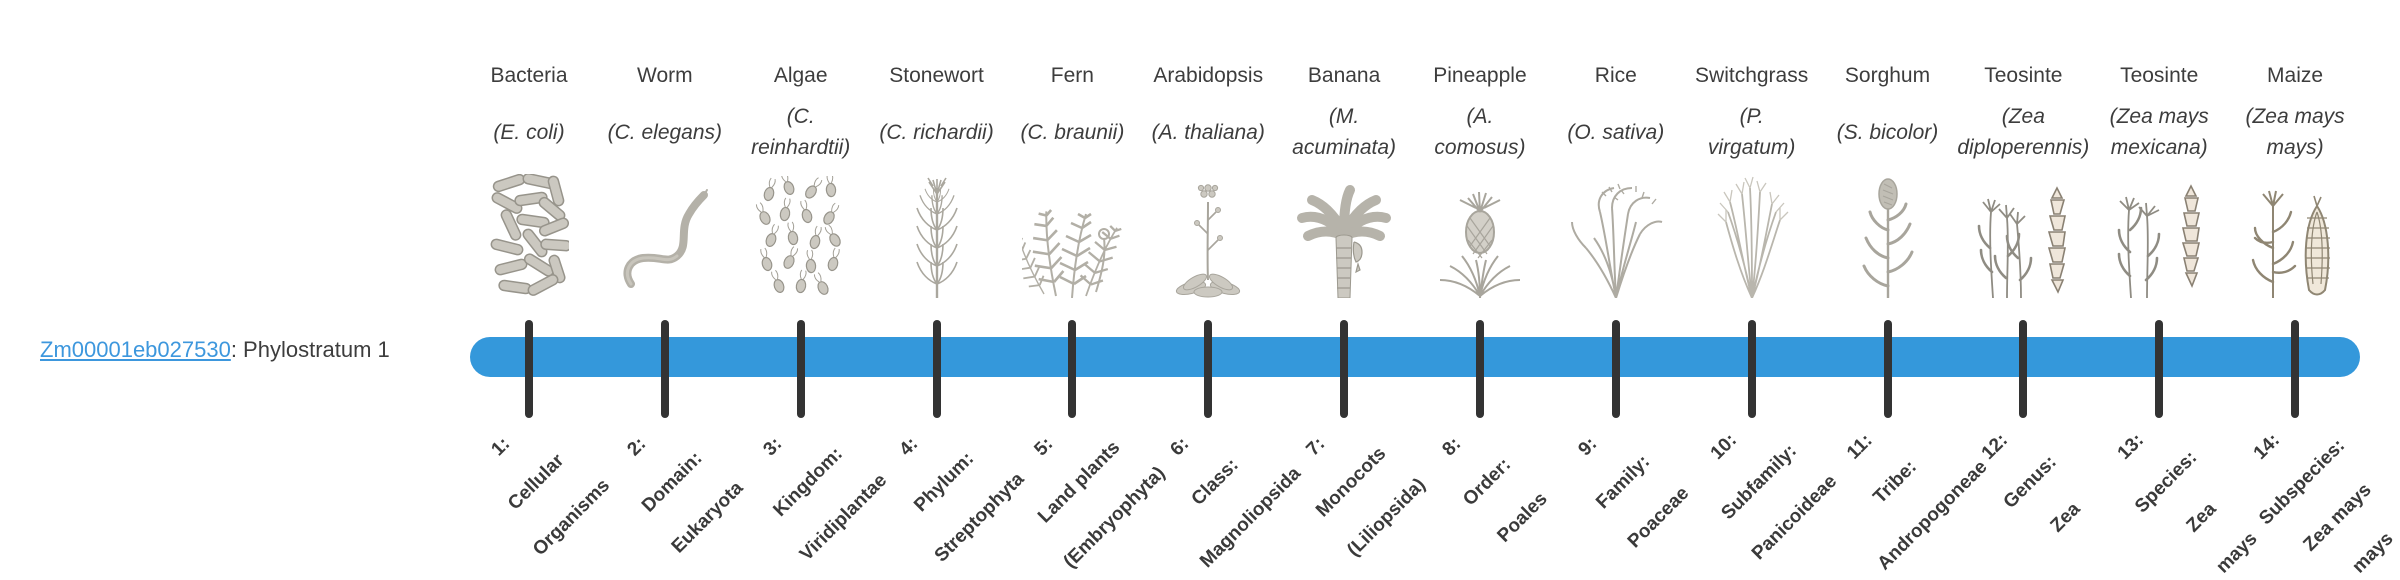 This screenshot has height=580, width=2400. What do you see at coordinates (1344, 75) in the screenshot?
I see `organism-name: Banana` at bounding box center [1344, 75].